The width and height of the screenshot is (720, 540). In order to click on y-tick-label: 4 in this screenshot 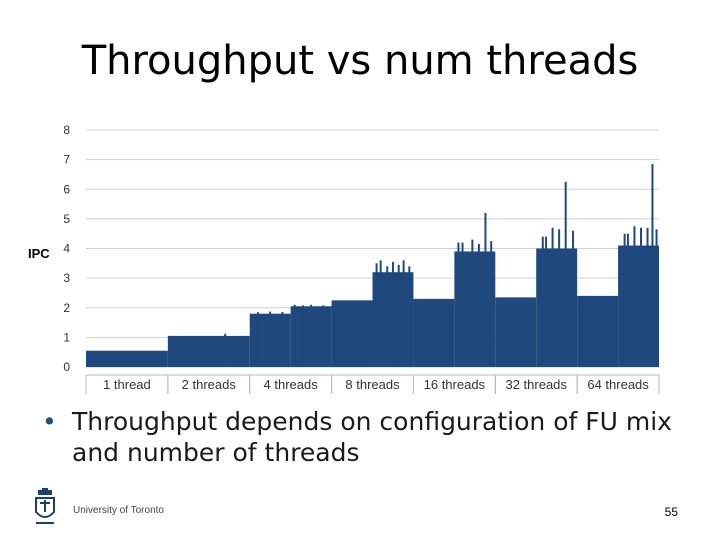, I will do `click(66, 249)`.